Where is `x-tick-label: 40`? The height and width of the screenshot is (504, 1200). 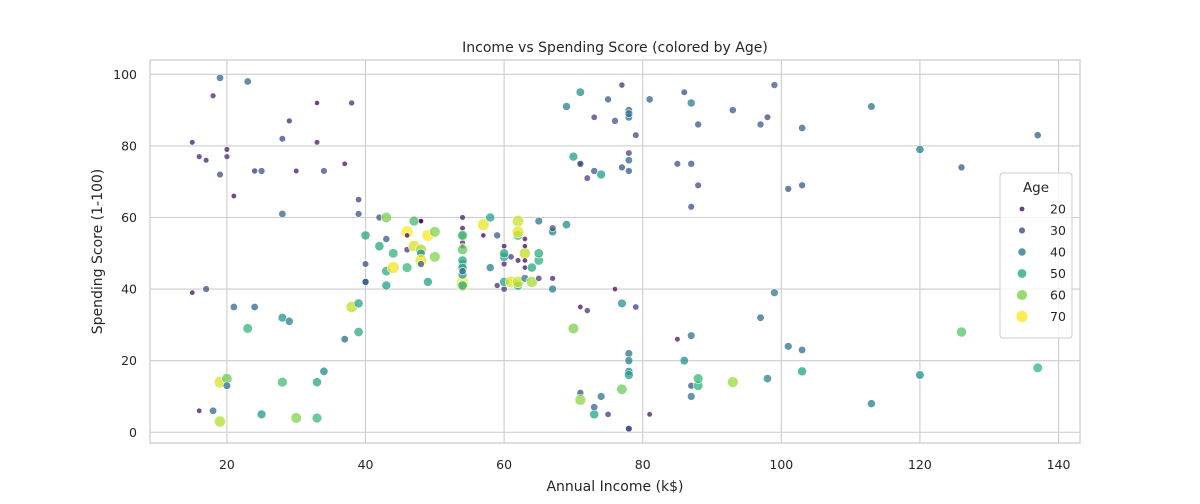
x-tick-label: 40 is located at coordinates (366, 464).